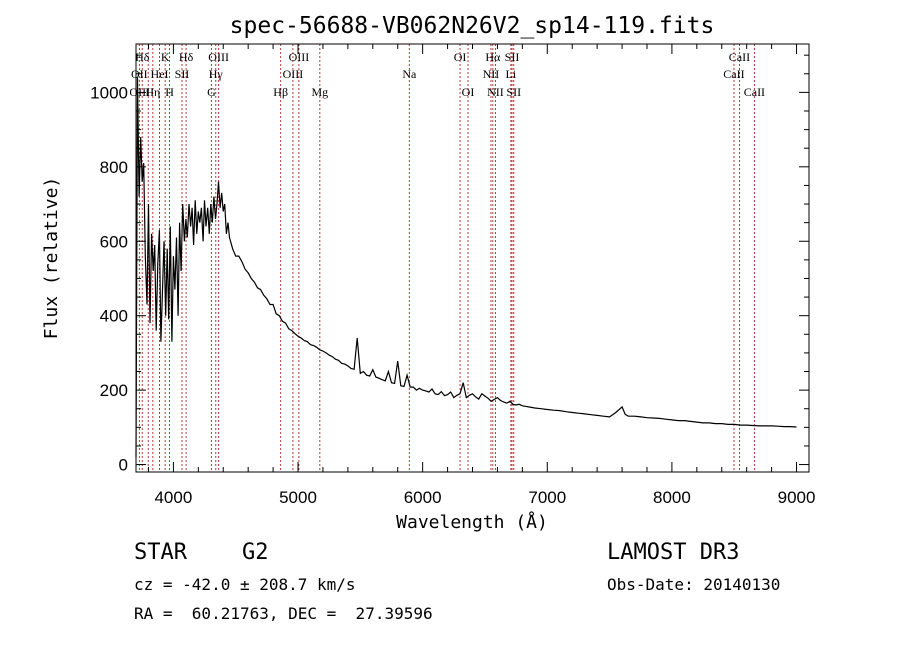 The height and width of the screenshot is (649, 900). I want to click on x-tick-label: 4000, so click(173, 497).